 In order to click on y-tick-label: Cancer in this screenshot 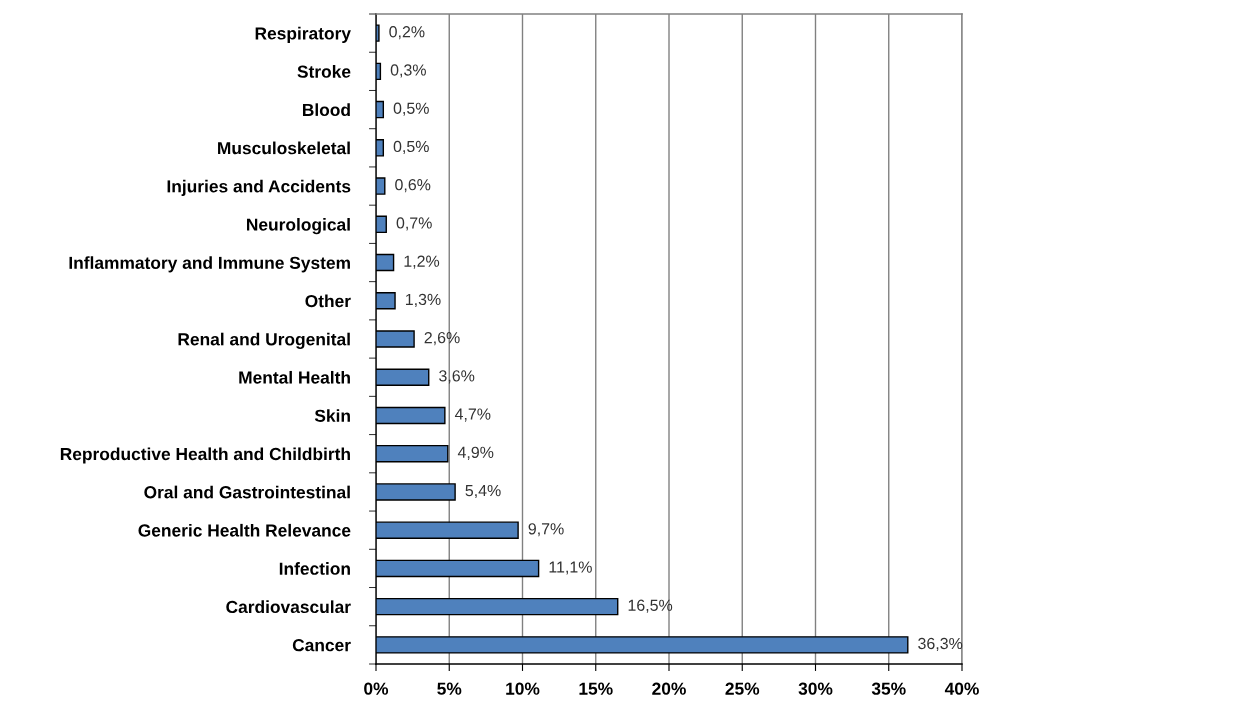, I will do `click(321, 645)`.